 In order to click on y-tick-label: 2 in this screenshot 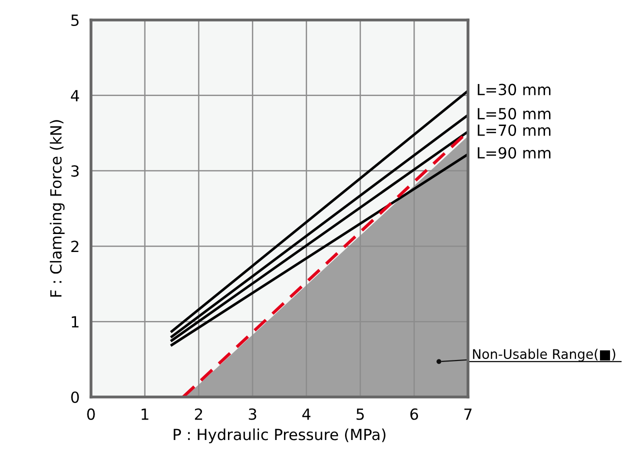, I will do `click(74, 246)`.